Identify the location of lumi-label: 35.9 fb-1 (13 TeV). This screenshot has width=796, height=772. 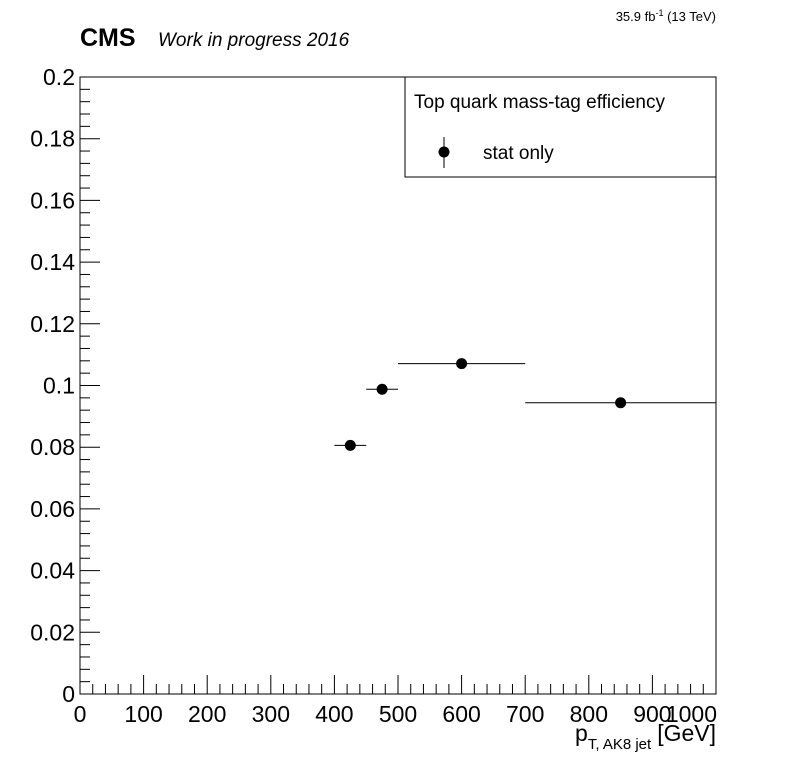
(666, 16).